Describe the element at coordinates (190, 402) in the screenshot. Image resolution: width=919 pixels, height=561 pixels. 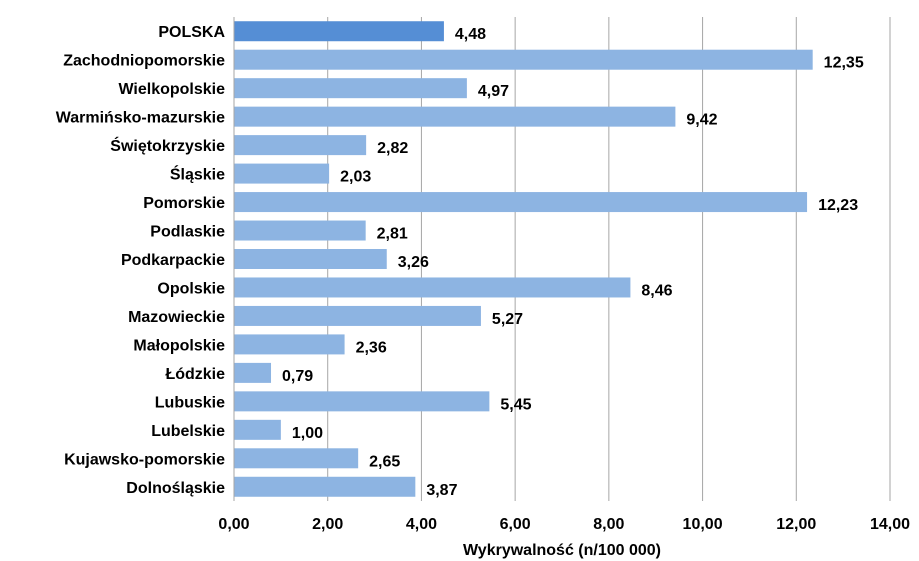
I see `category-label: Lubuskie` at that location.